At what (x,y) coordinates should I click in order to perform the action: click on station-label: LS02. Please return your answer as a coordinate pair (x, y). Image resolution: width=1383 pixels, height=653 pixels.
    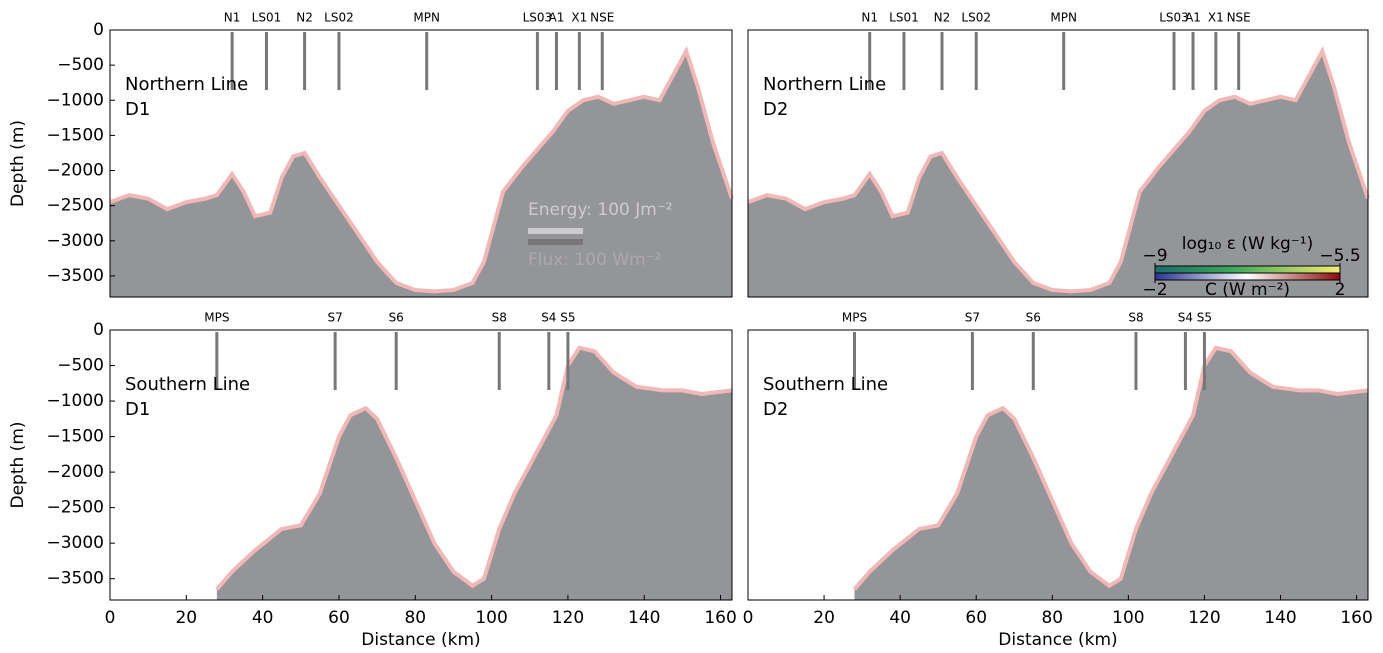
    Looking at the image, I should click on (976, 18).